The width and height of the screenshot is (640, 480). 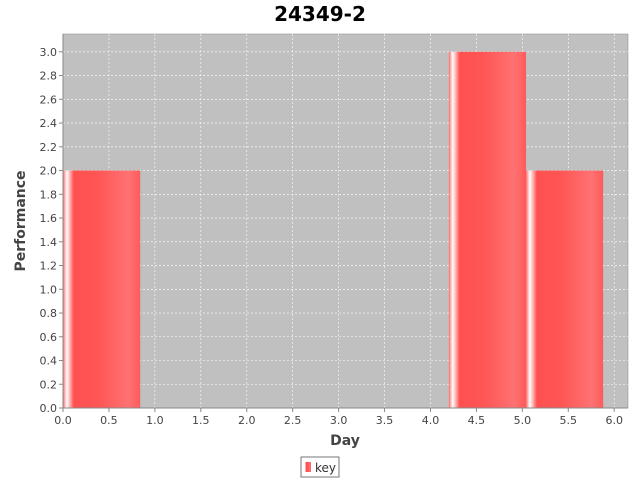 I want to click on y-axis-label: Performance, so click(x=21, y=220).